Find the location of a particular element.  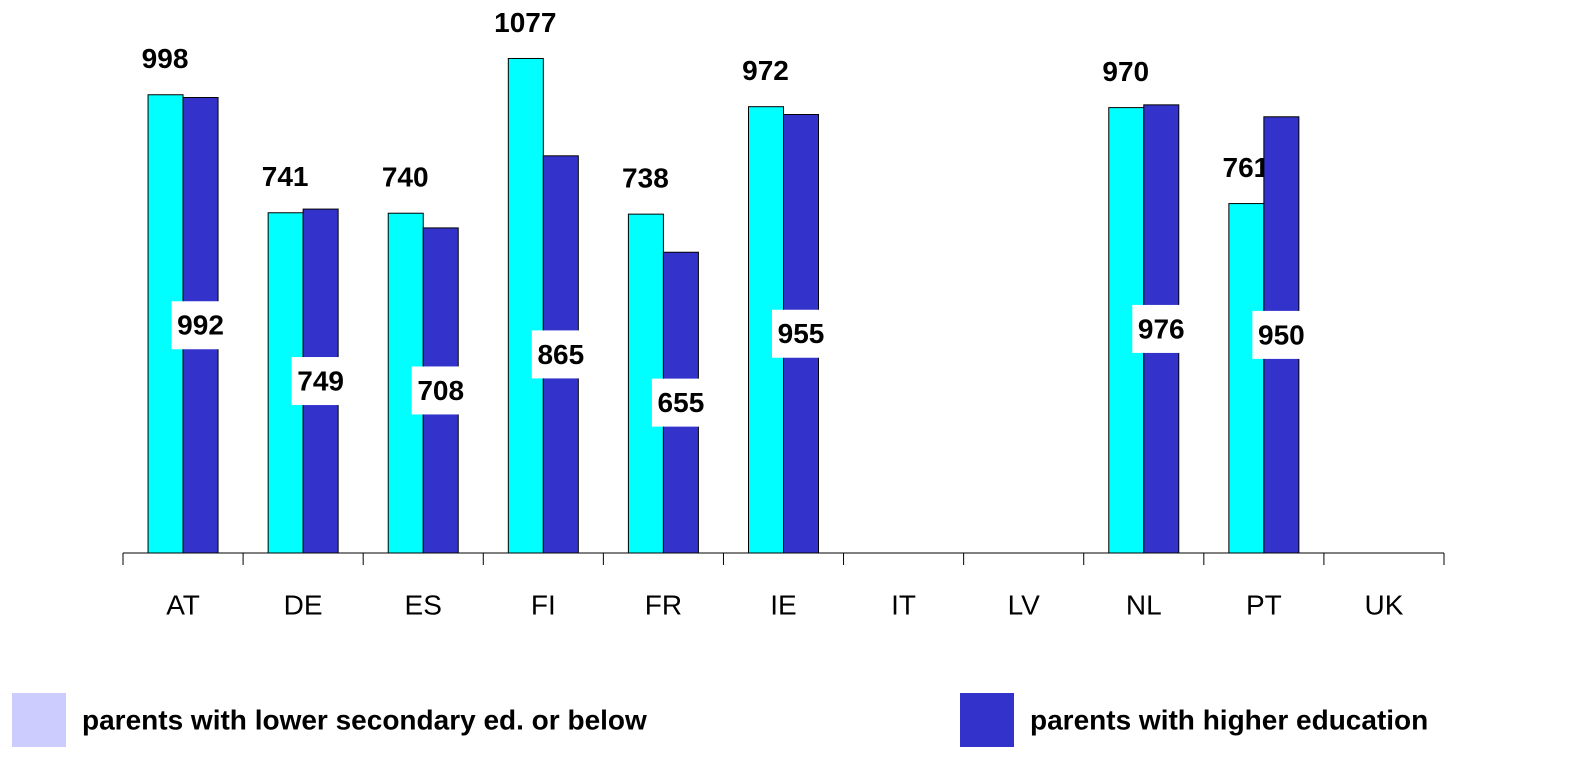

value-label: 749 is located at coordinates (320, 380).